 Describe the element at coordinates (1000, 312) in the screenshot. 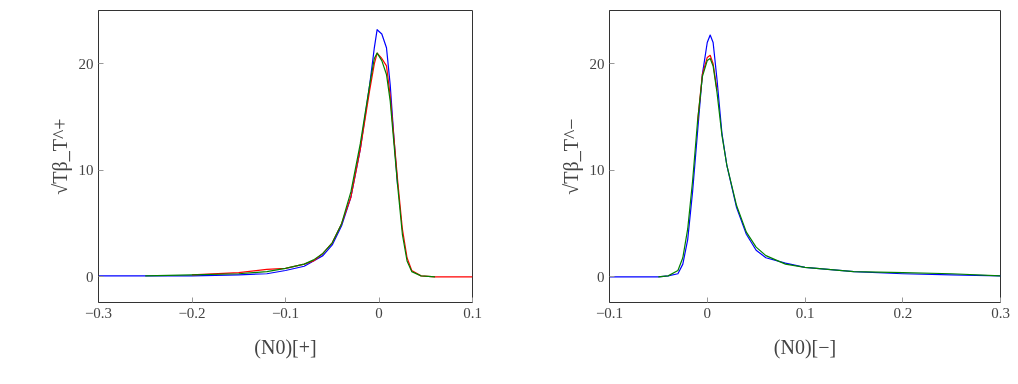

I see `x-tick-label: 0.3` at that location.